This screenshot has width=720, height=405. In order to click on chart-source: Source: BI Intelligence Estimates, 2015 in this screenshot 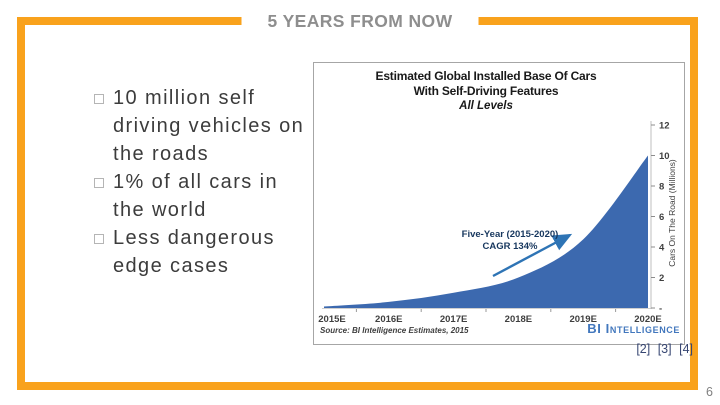, I will do `click(394, 330)`.